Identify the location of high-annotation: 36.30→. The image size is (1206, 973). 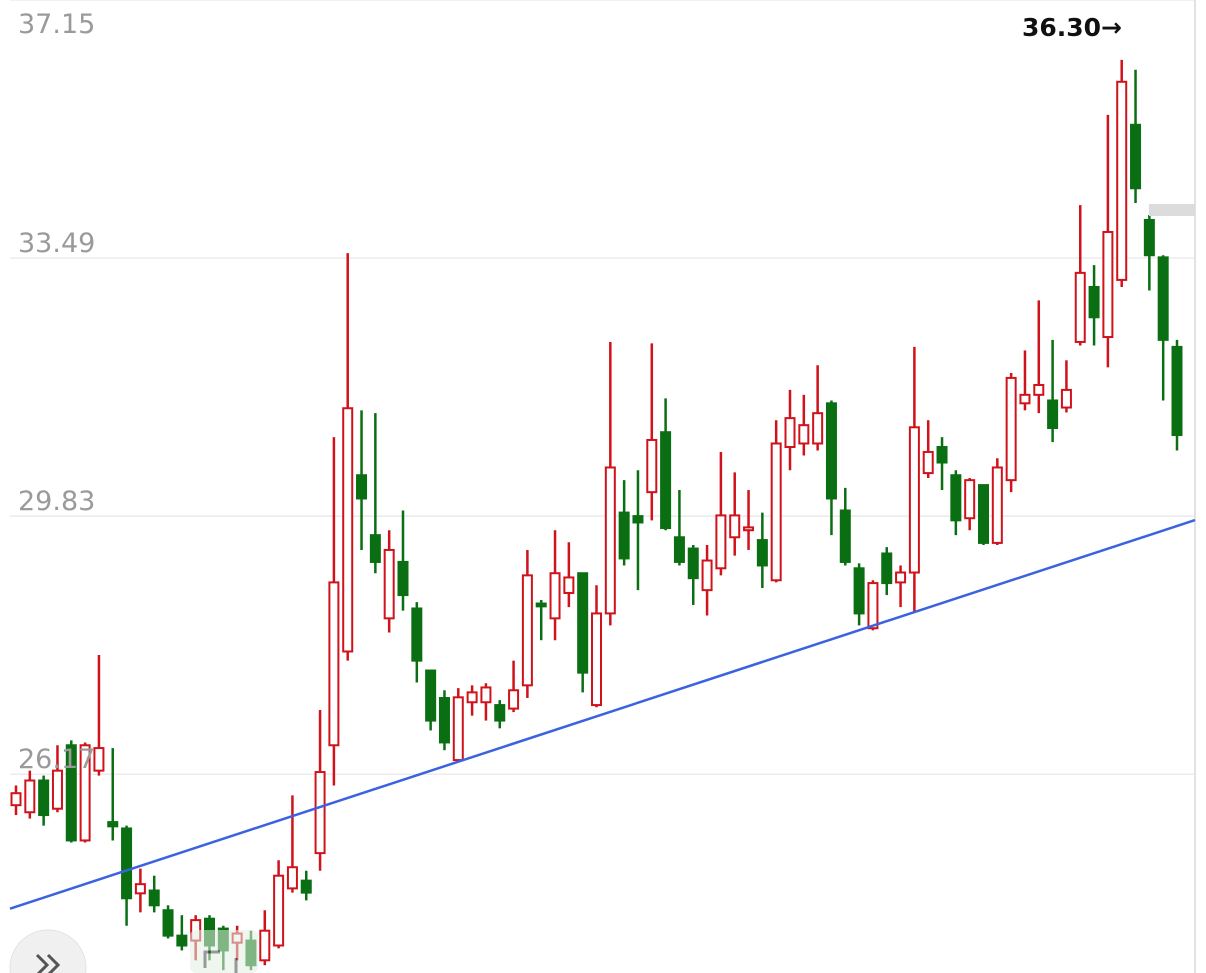
(1072, 27).